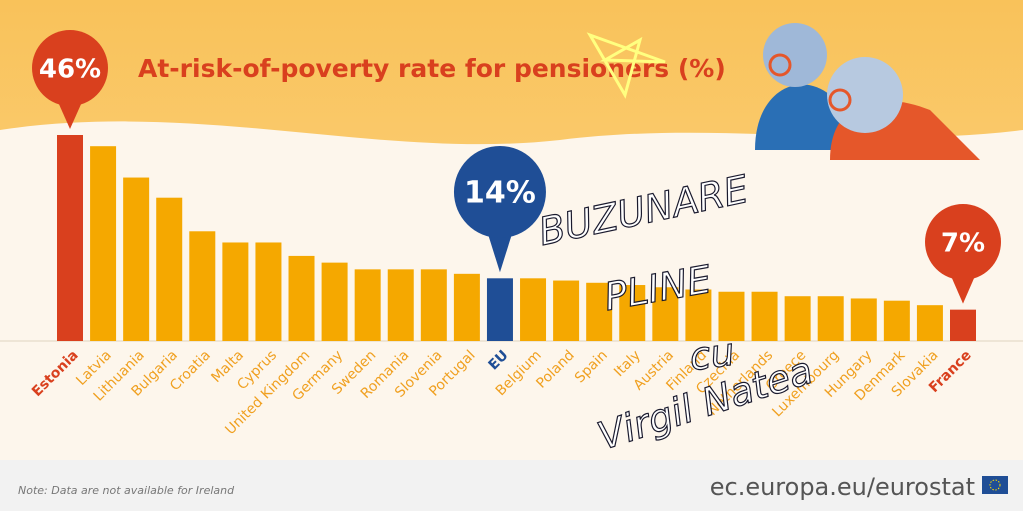  Describe the element at coordinates (126, 490) in the screenshot. I see `note: Note: Data are not available for Ireland` at that location.